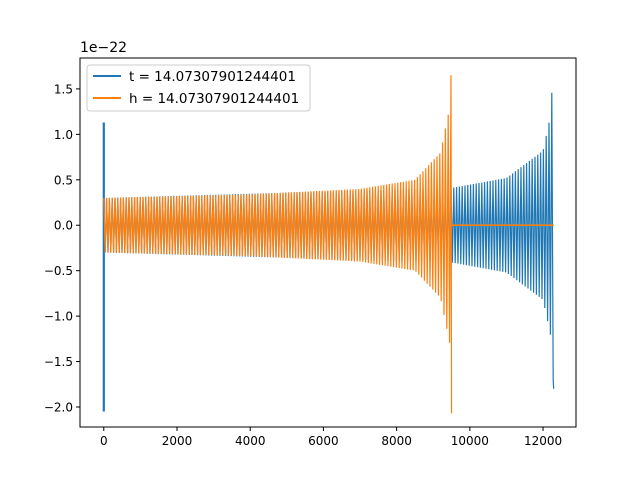 Image resolution: width=640 pixels, height=480 pixels. I want to click on y-tick-label: 1.5, so click(63, 89).